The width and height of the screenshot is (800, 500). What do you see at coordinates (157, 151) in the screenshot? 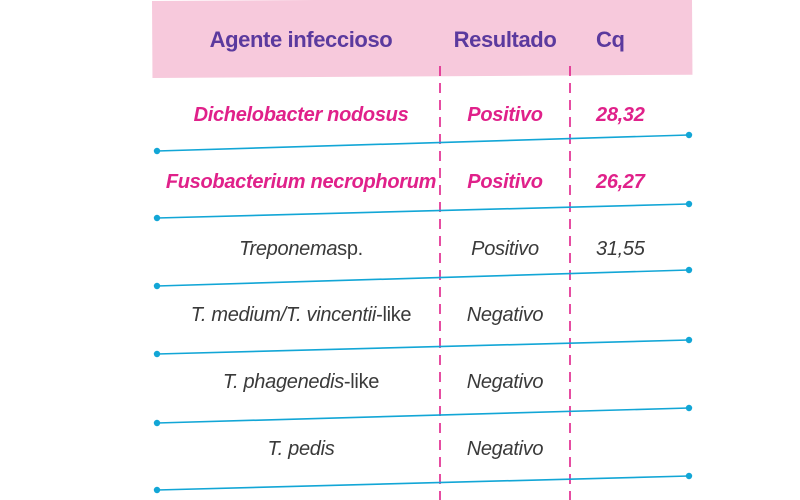
I see `row-rule-1-start-dot` at bounding box center [157, 151].